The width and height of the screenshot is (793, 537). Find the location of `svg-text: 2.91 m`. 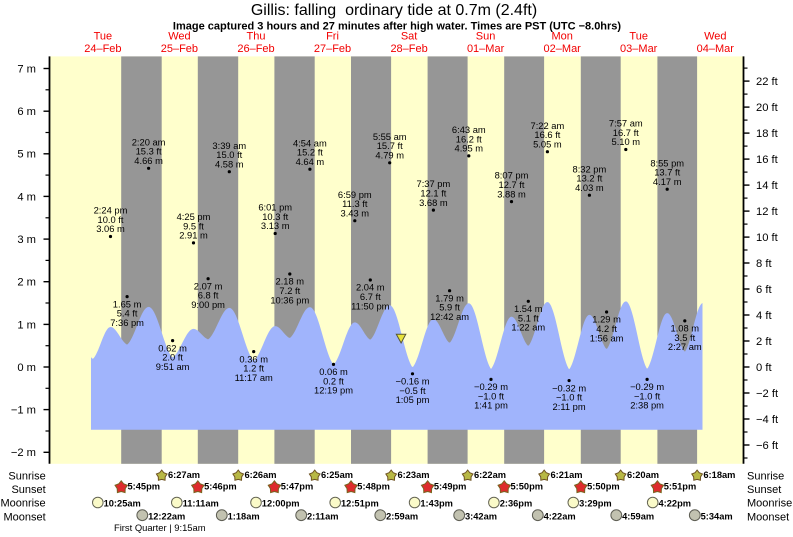

svg-text: 2.91 m is located at coordinates (193, 236).